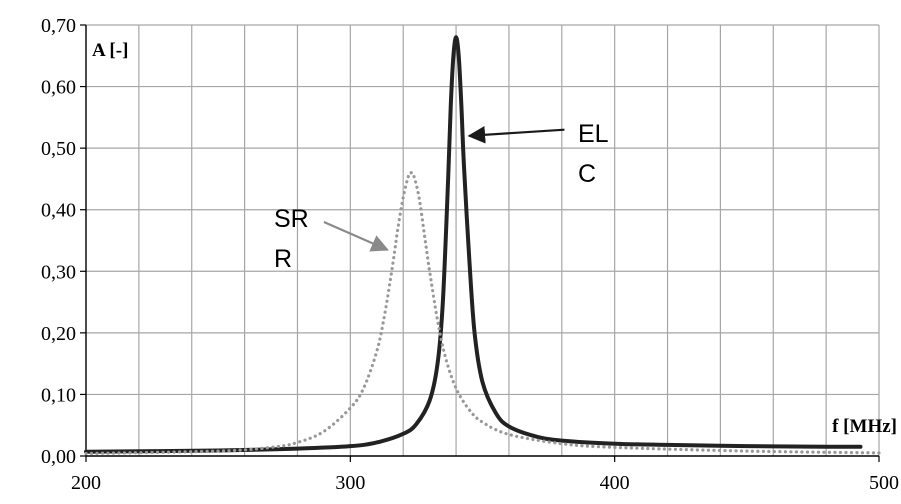  What do you see at coordinates (441, 196) in the screenshot?
I see `annotations: EL C SR R` at bounding box center [441, 196].